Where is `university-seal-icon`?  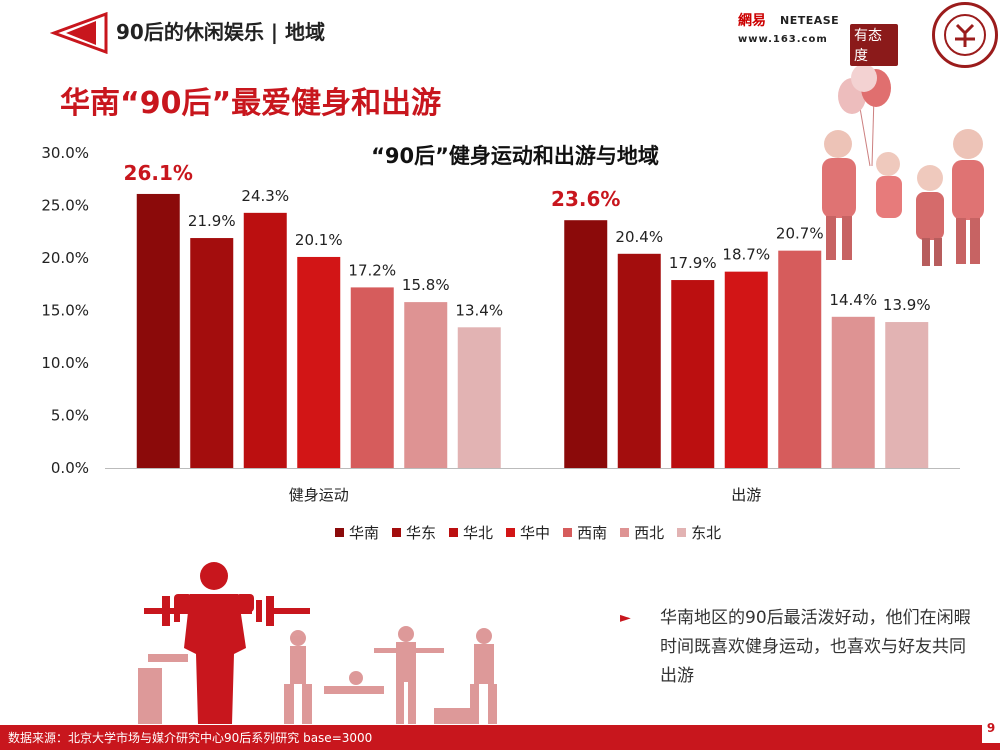
university-seal-icon is located at coordinates (965, 35).